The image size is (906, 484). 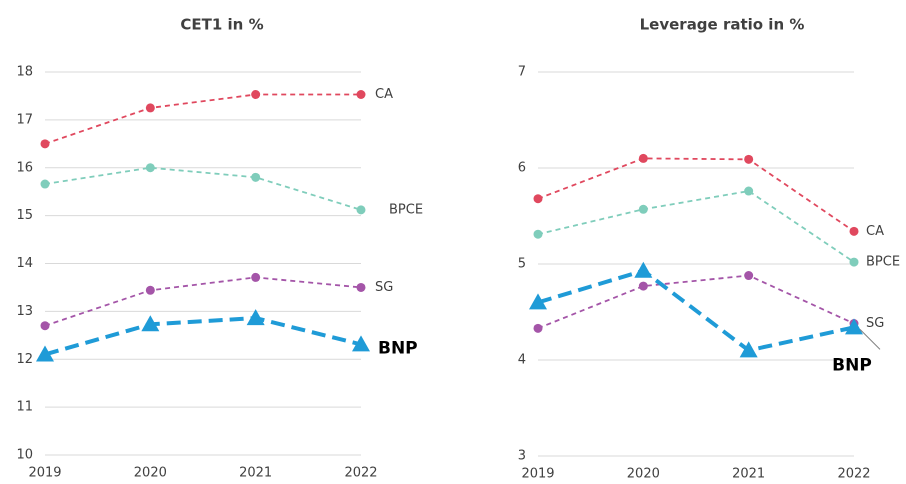 What do you see at coordinates (24, 359) in the screenshot?
I see `y-tick-label: 12` at bounding box center [24, 359].